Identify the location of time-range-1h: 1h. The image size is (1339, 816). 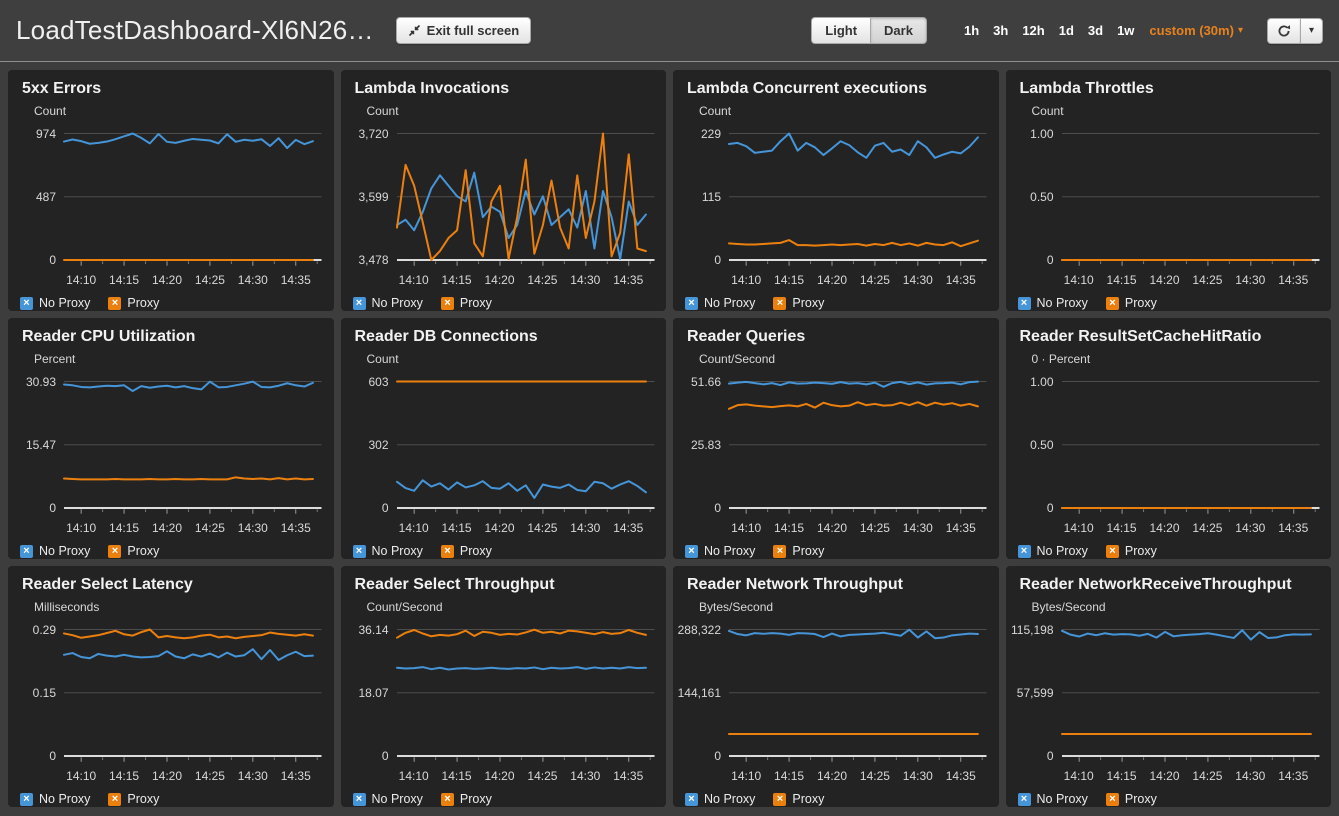
(971, 30).